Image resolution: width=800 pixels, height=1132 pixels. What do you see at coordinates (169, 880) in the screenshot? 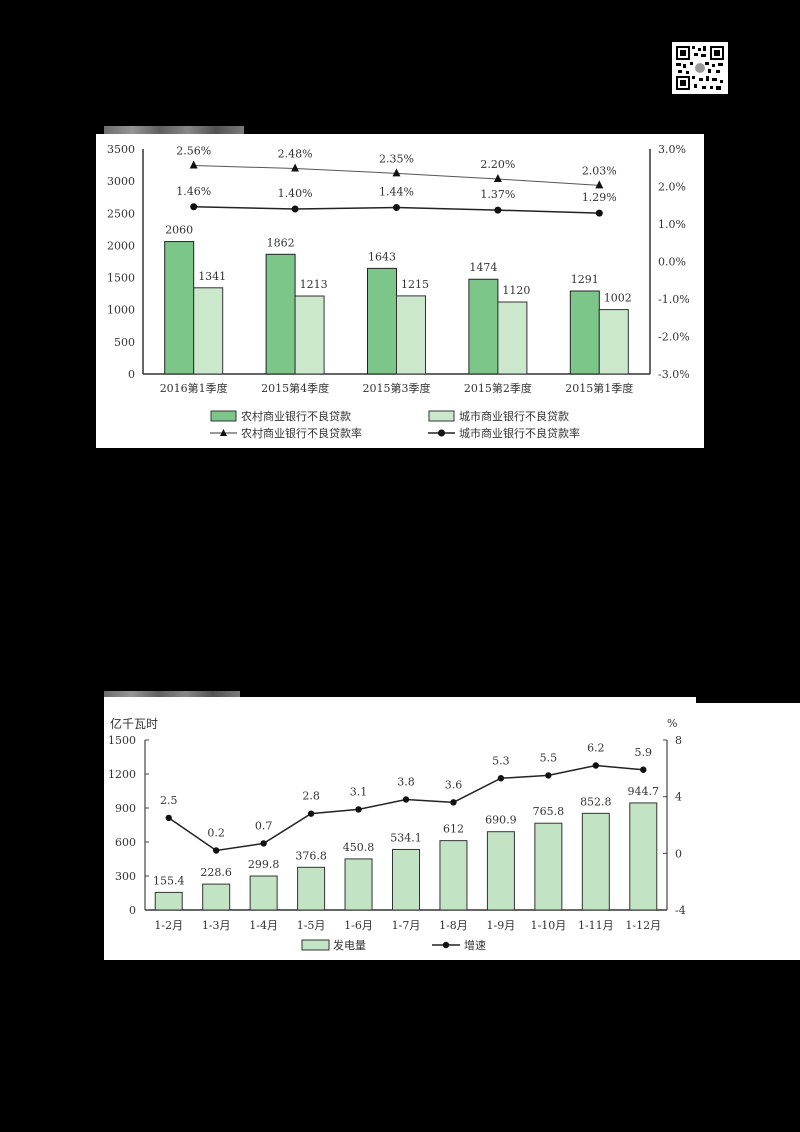
I see `bar-value-label: 155.4` at bounding box center [169, 880].